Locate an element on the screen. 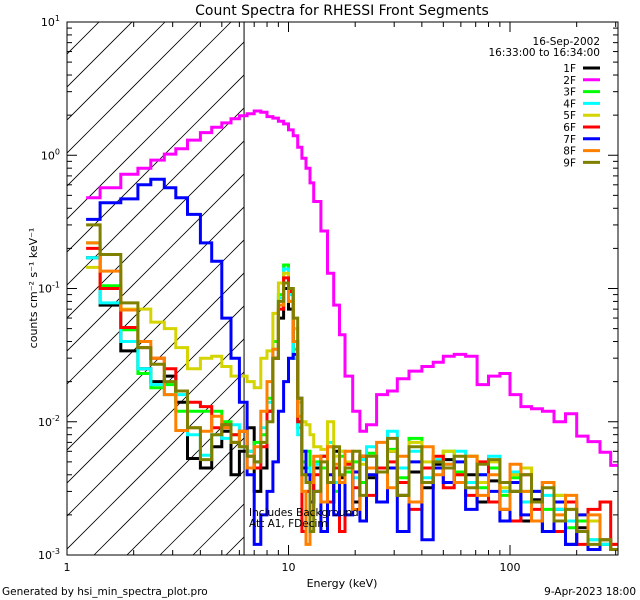  legend-label-7F: 7F is located at coordinates (569, 140).